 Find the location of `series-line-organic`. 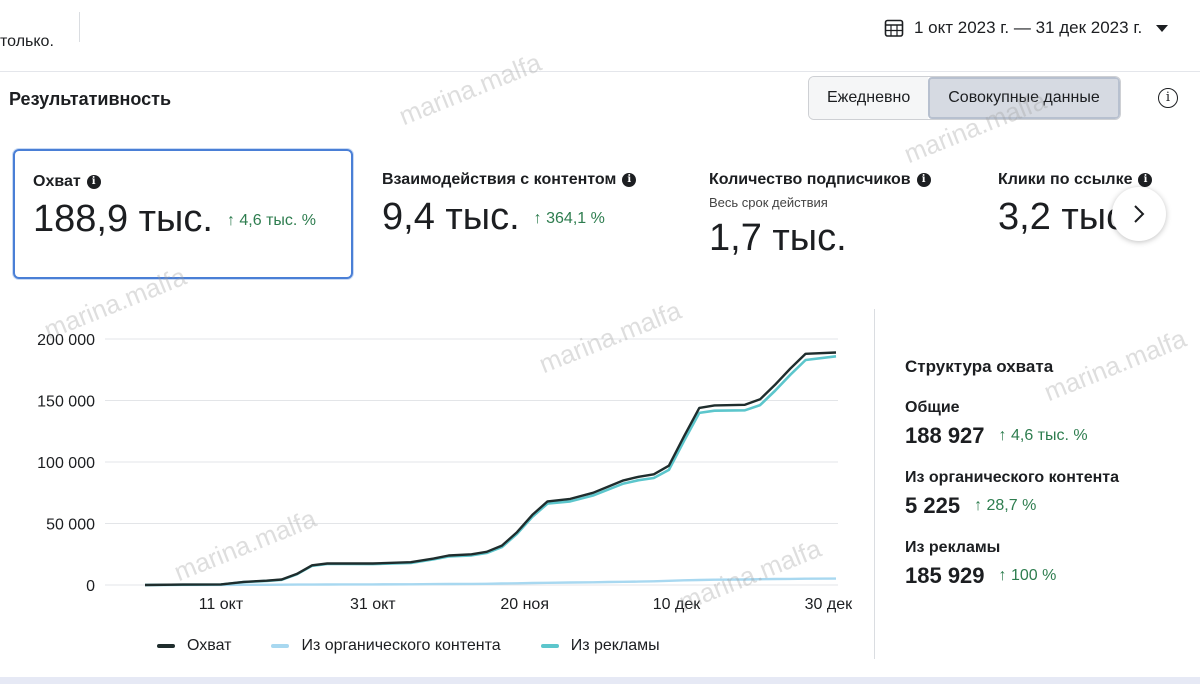

series-line-organic is located at coordinates (490, 582).